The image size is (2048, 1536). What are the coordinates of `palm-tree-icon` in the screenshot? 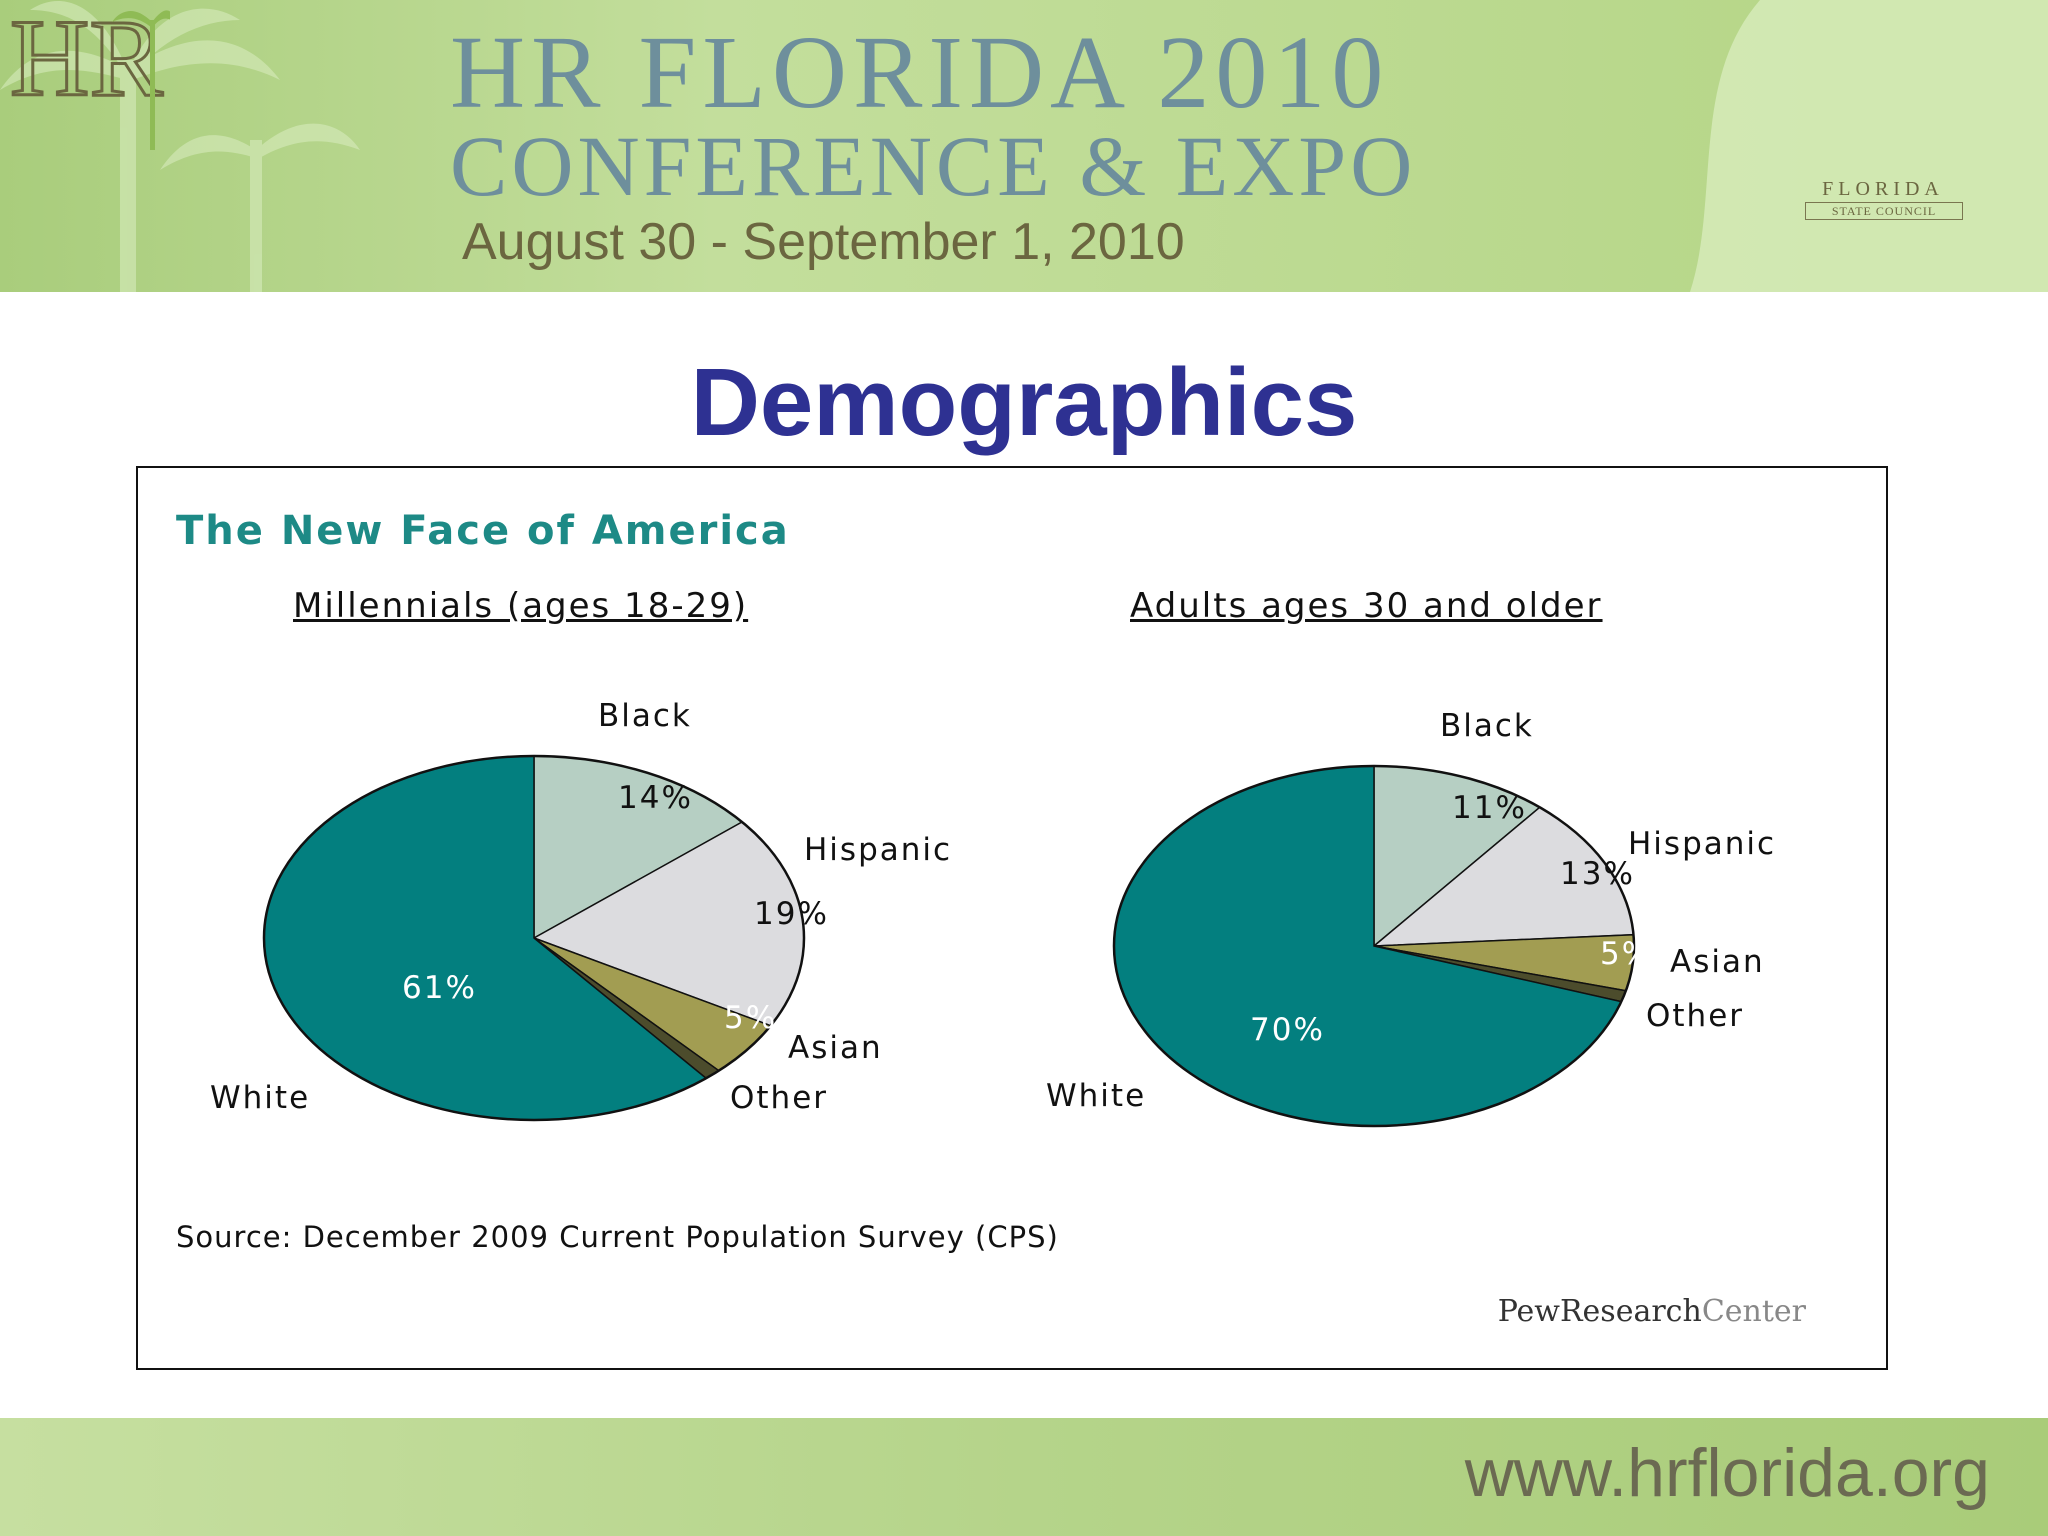 It's located at (180, 146).